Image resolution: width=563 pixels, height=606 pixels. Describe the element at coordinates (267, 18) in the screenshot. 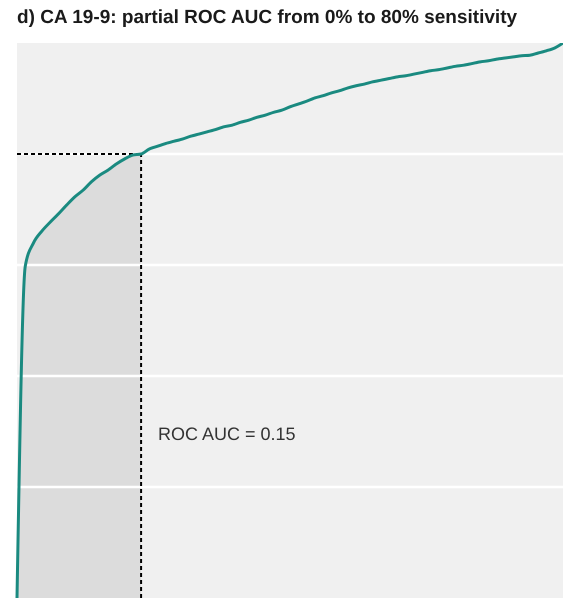

I see `chart-title: d) CA 19-9: partial ROC AUC from 0% to 80% sensitivity` at that location.